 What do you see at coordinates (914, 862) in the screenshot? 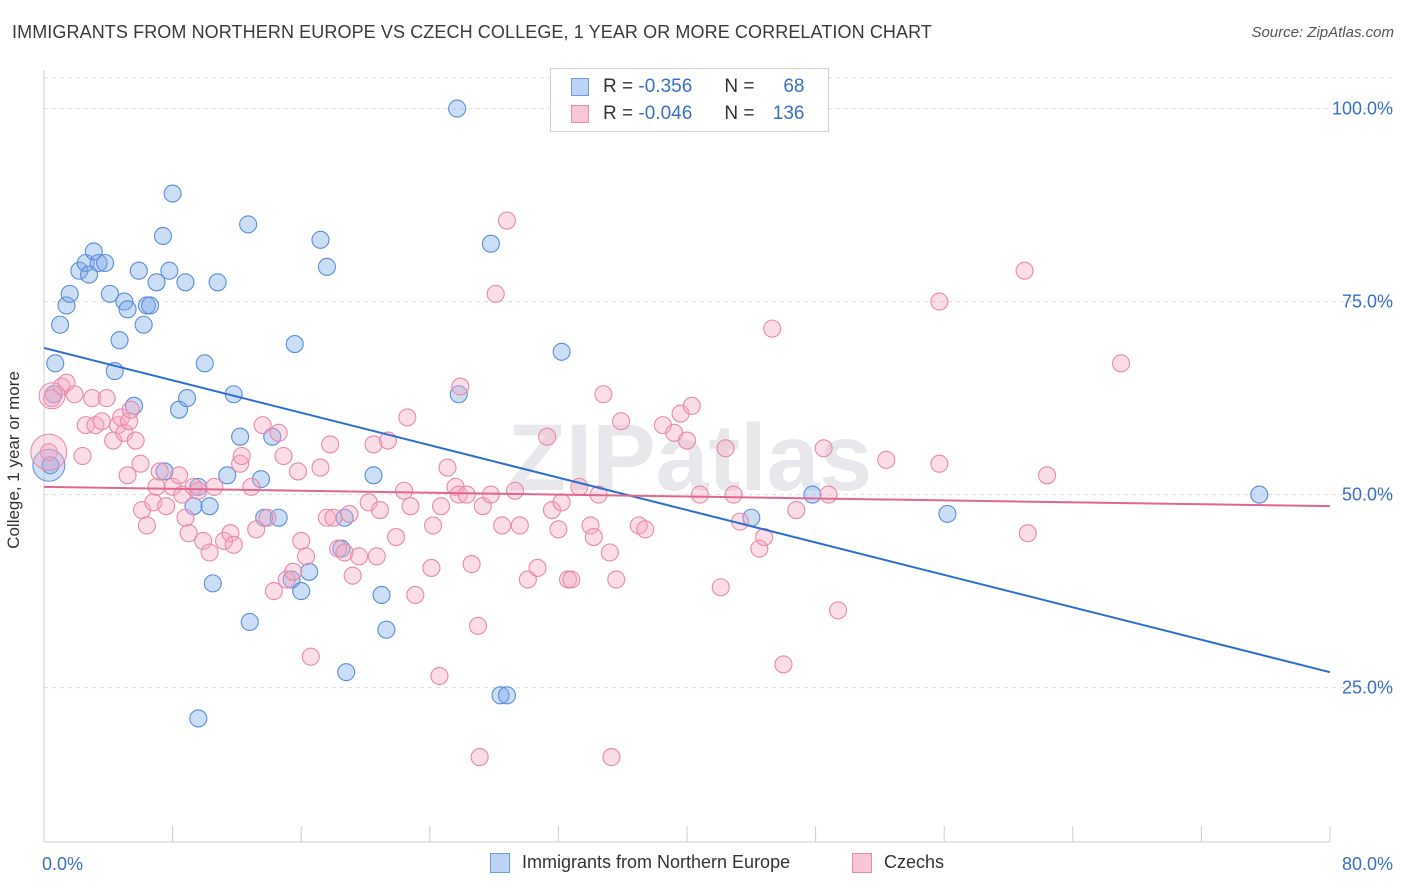
I see `legend-label-czechs: Czechs` at bounding box center [914, 862].